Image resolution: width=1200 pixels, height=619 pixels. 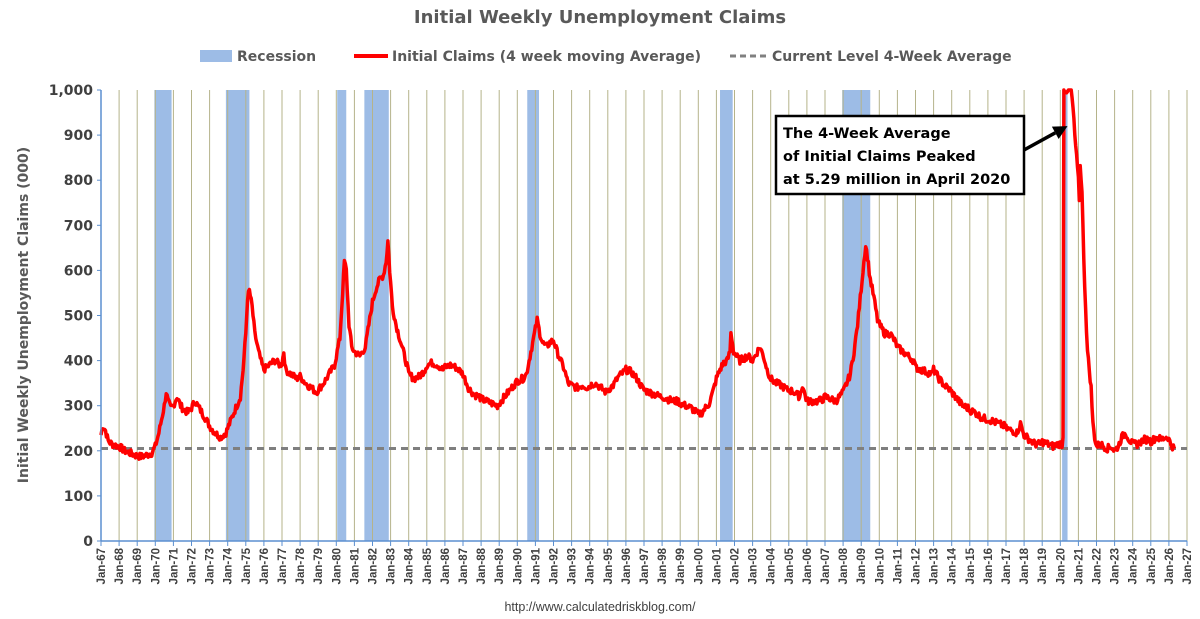 What do you see at coordinates (681, 566) in the screenshot?
I see `x-tick-label: Jan-99` at bounding box center [681, 566].